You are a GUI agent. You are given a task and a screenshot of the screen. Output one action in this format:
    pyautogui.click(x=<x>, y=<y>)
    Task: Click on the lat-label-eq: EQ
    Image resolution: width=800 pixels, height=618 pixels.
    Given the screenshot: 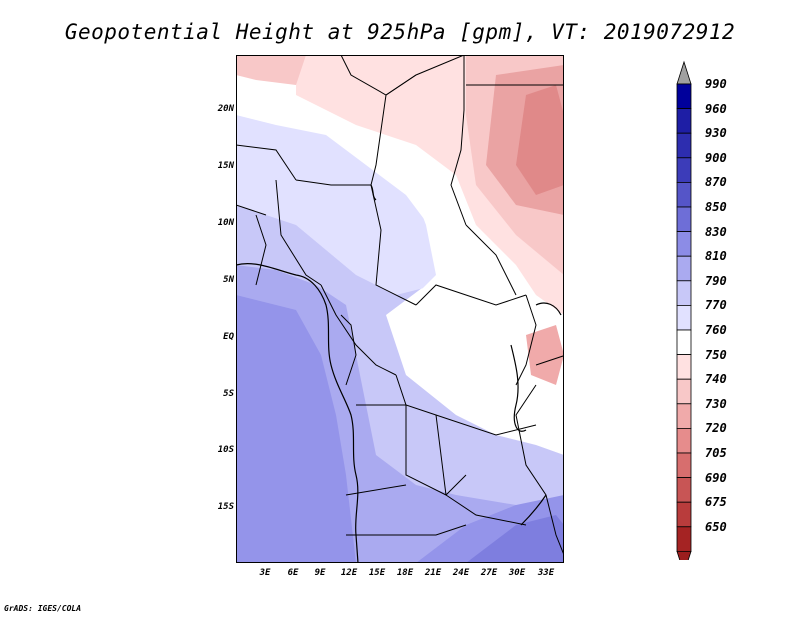 What is the action you would take?
    pyautogui.click(x=228, y=337)
    